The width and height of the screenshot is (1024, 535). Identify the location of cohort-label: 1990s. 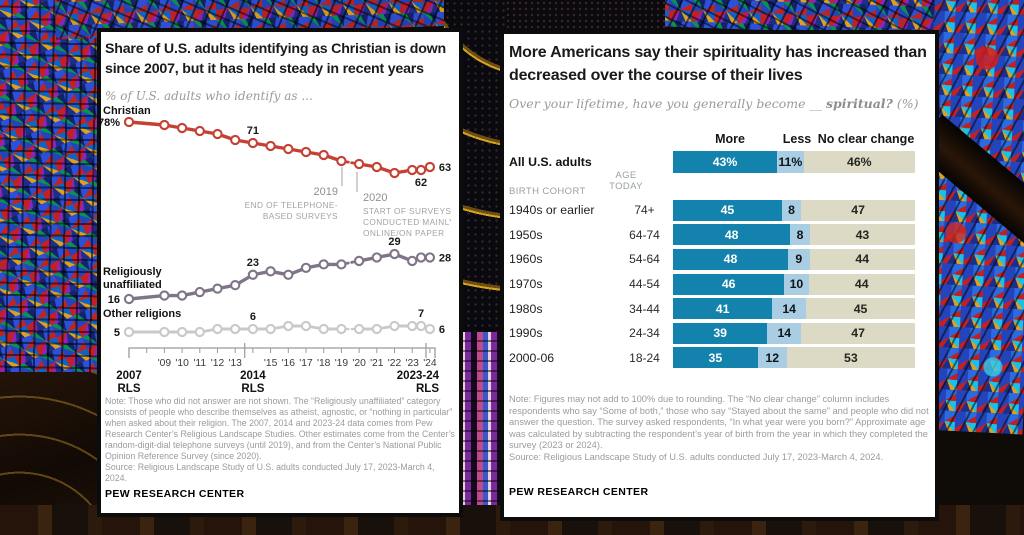
(526, 333).